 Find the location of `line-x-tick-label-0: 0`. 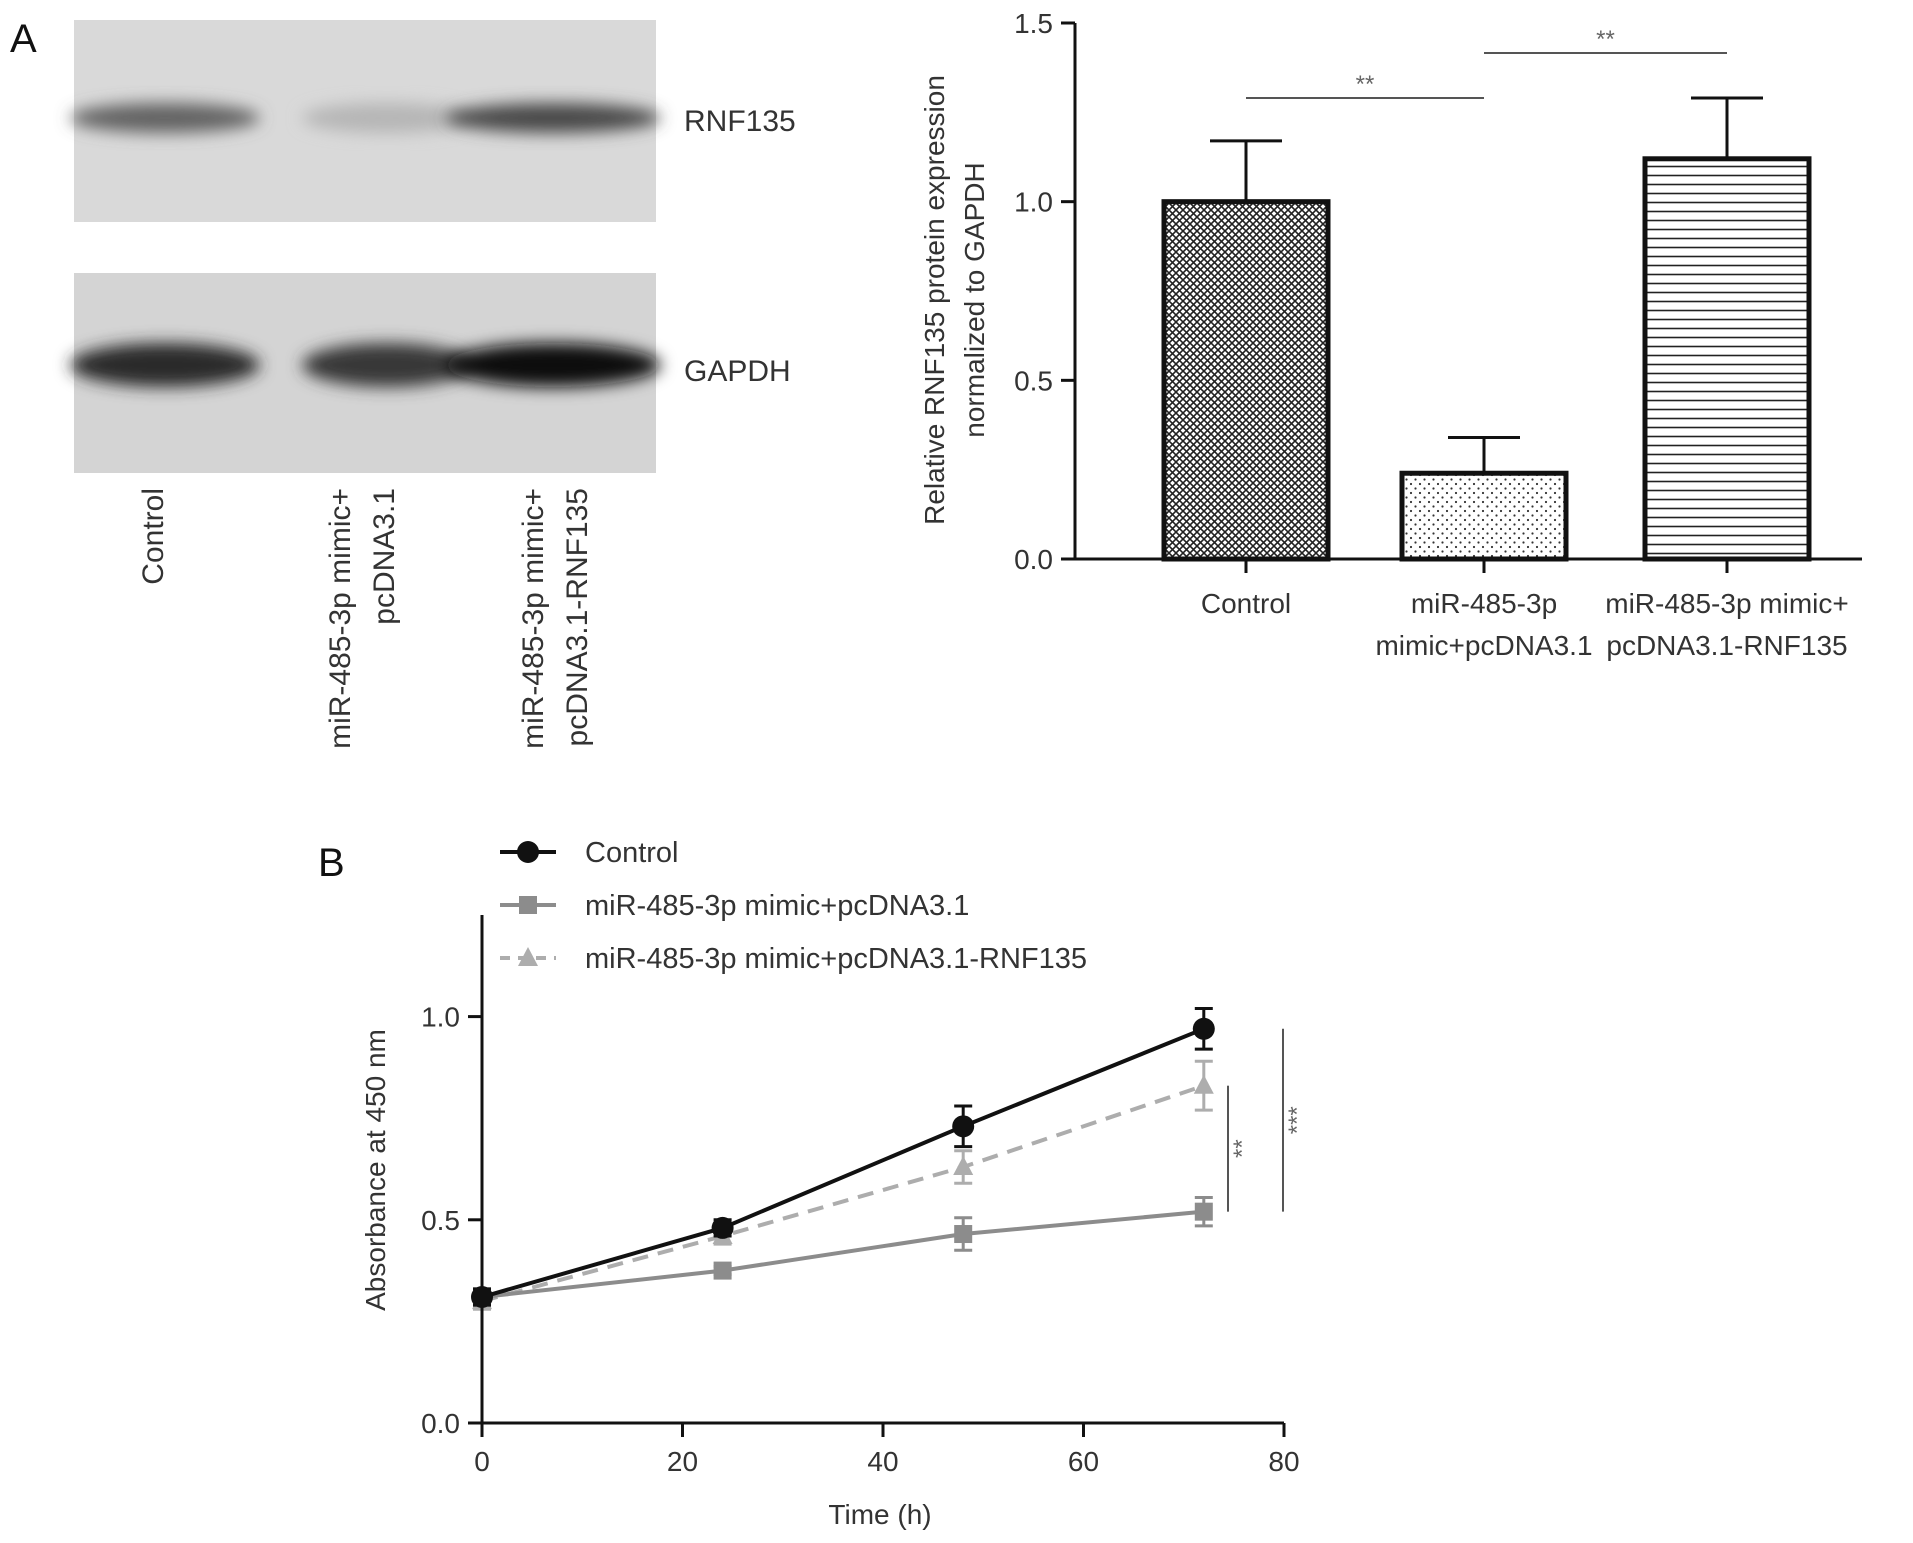

line-x-tick-label-0: 0 is located at coordinates (482, 1461).